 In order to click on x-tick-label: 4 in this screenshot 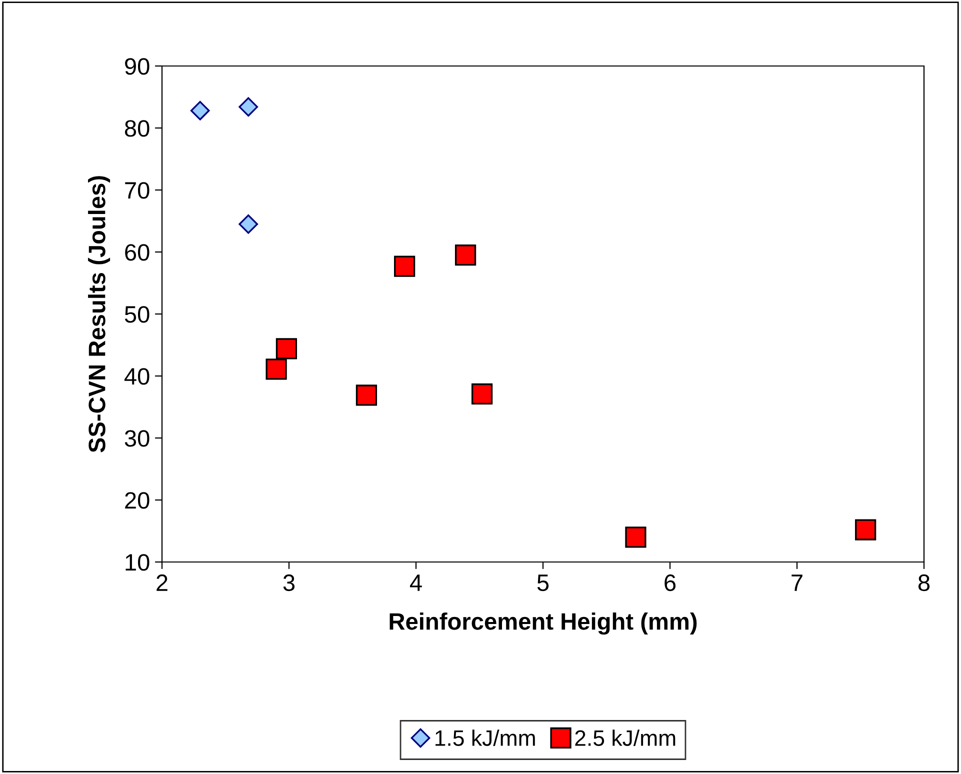, I will do `click(416, 582)`.